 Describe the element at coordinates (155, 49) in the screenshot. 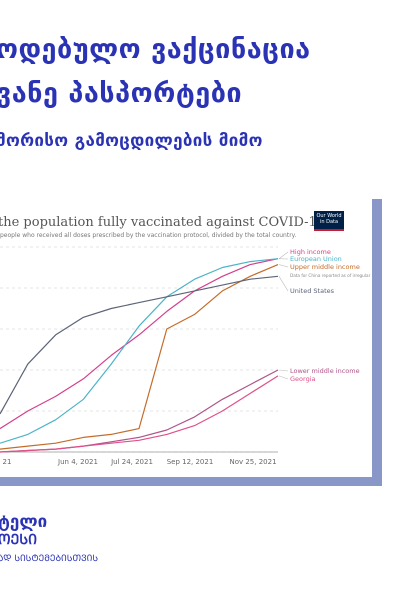

I see `page-title-line-1: ოდებულო ვაქცინაცია` at that location.